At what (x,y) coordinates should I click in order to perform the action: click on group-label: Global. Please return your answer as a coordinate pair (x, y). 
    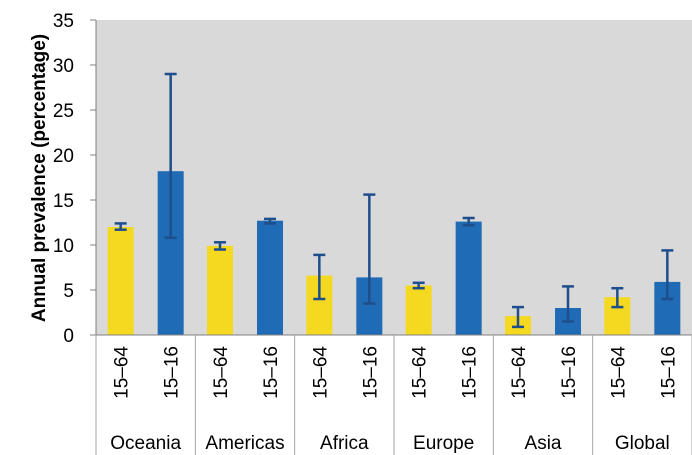
    Looking at the image, I should click on (642, 443).